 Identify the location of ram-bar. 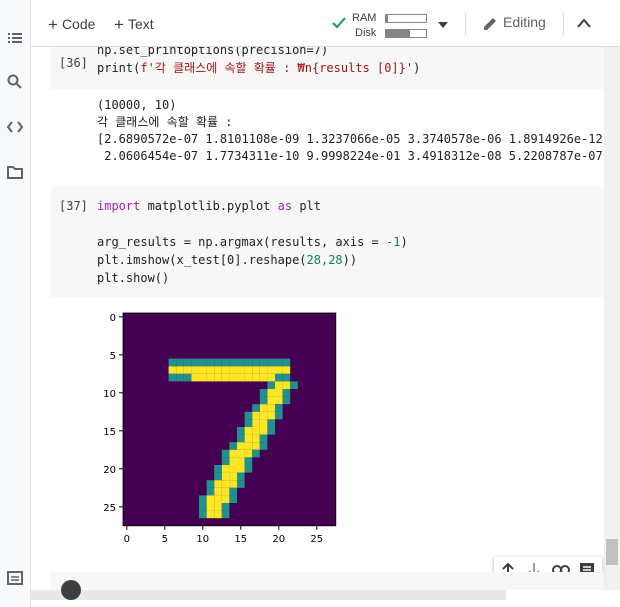
(406, 18).